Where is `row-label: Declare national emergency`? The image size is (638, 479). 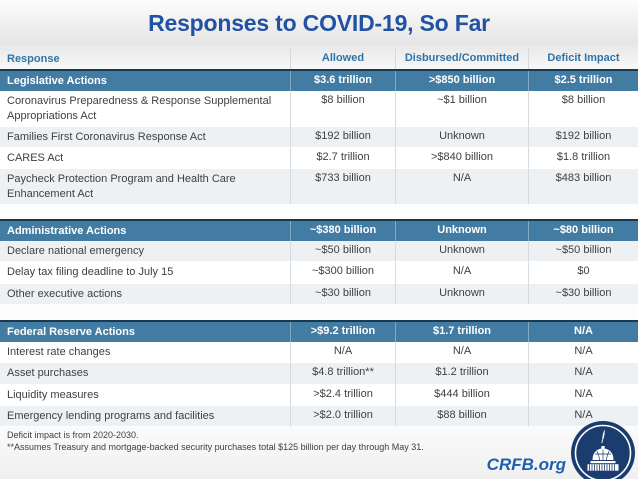
row-label: Declare national emergency is located at coordinates (145, 252).